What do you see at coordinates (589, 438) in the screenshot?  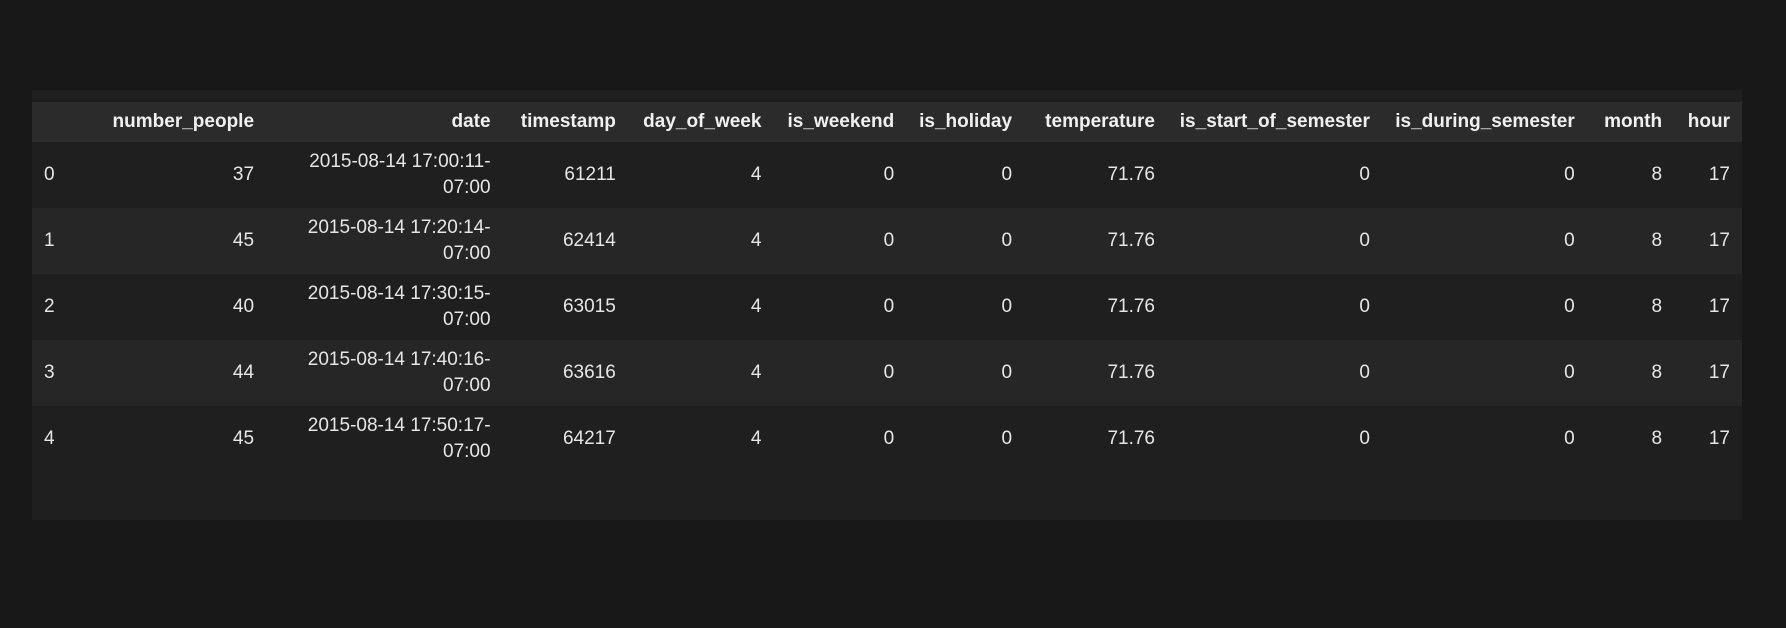 I see `cell-timestamp: 64217` at bounding box center [589, 438].